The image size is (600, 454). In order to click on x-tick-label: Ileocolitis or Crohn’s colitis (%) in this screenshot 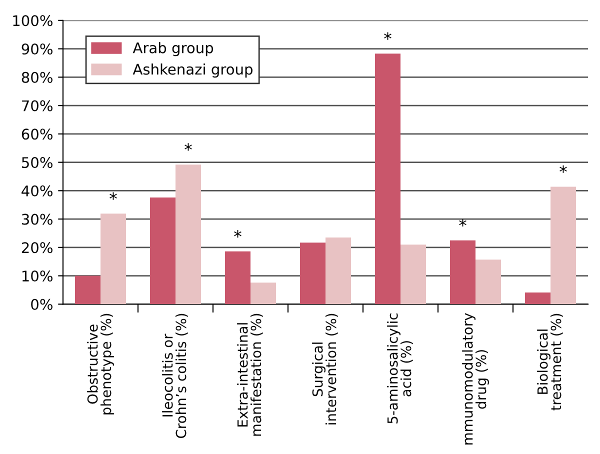, I will do `click(175, 376)`.